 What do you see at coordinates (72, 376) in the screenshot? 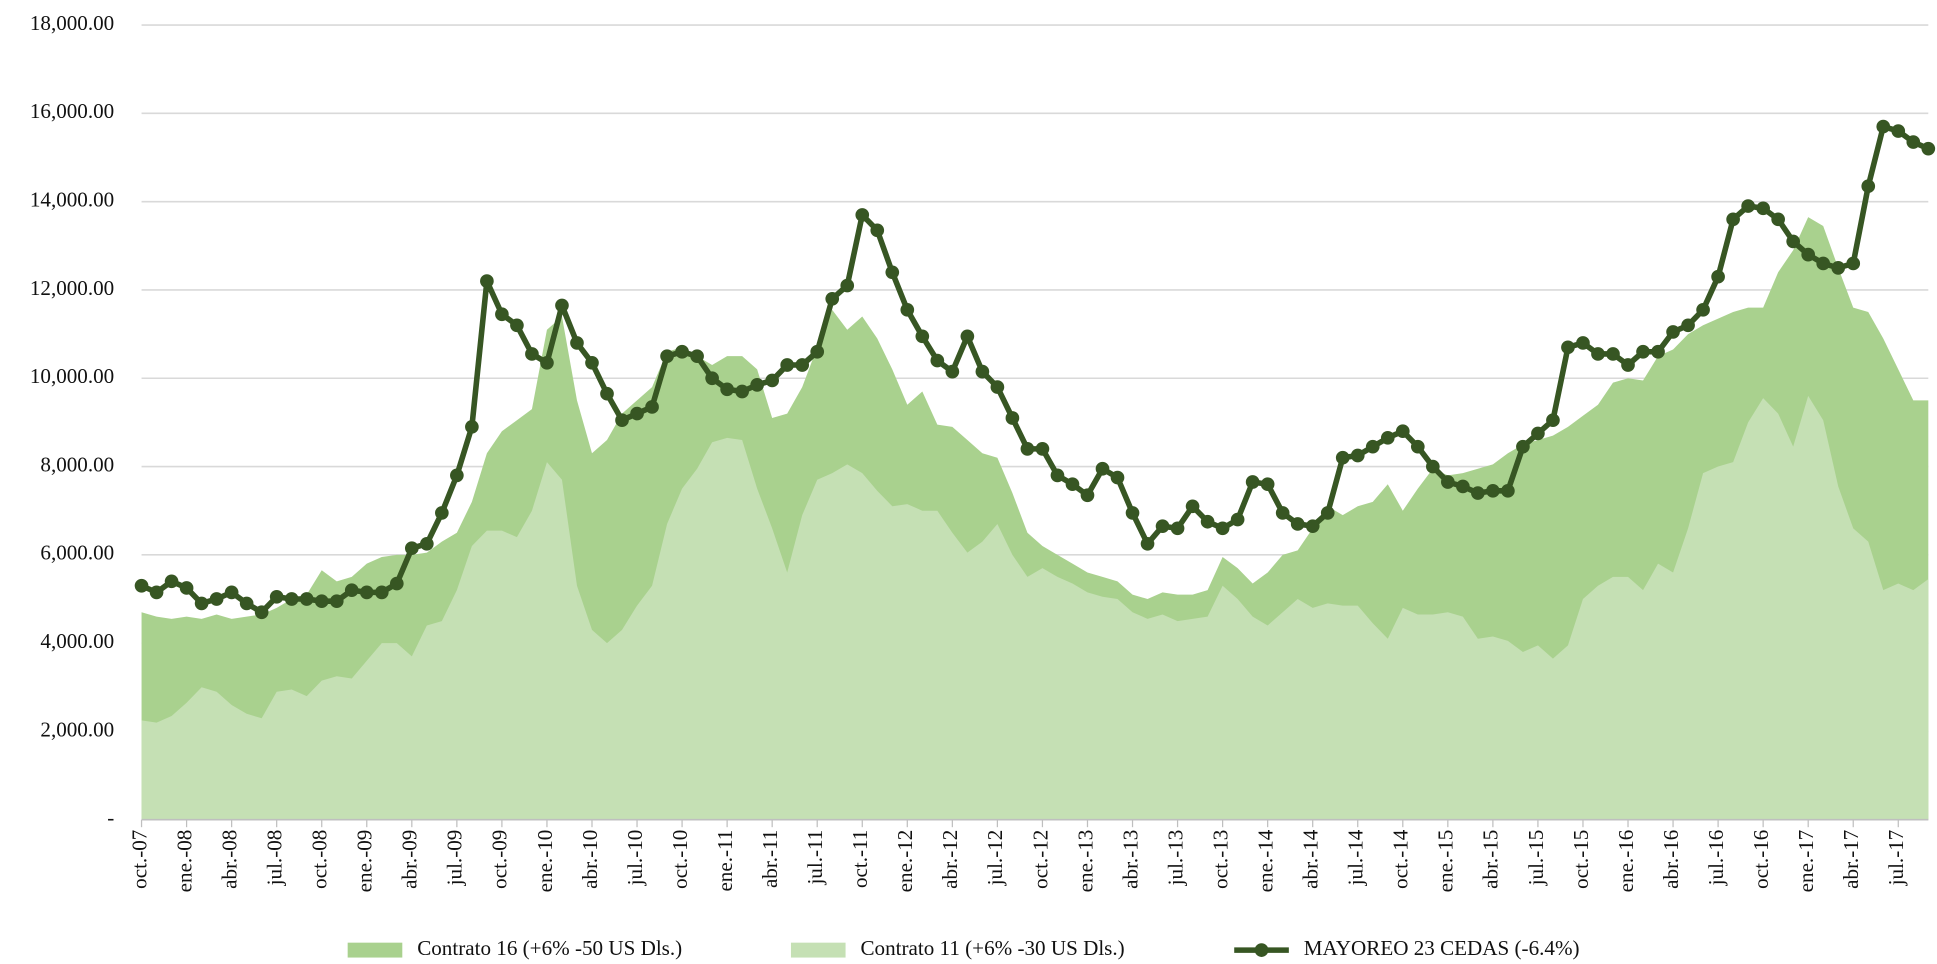
I see `y-tick-label: 10,000.00` at bounding box center [72, 376].